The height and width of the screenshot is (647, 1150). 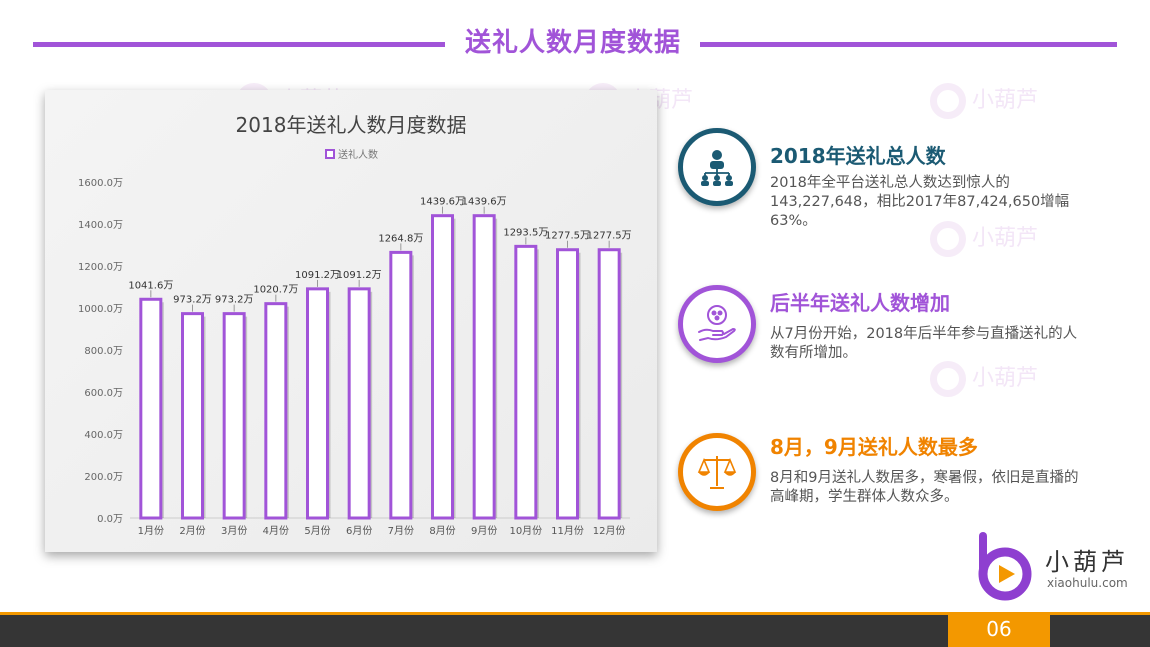 What do you see at coordinates (1087, 583) in the screenshot?
I see `brand-url: xiaohulu.com` at bounding box center [1087, 583].